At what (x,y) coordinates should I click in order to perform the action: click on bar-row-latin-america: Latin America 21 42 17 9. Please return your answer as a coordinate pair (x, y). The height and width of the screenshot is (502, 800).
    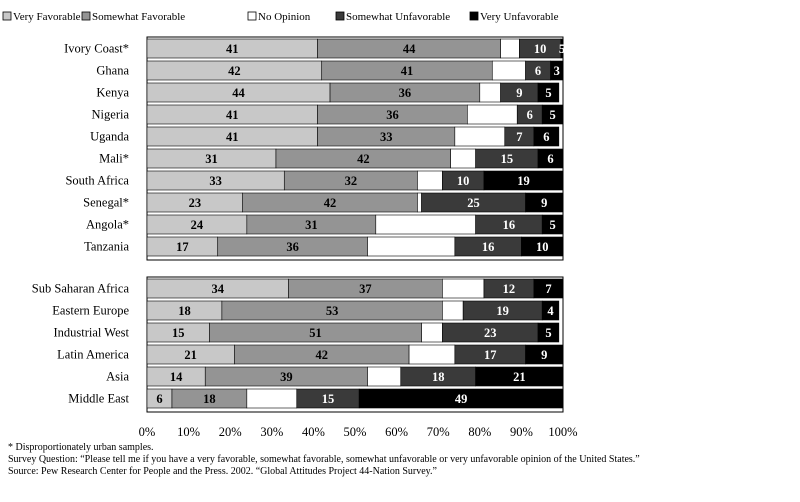
    Looking at the image, I should click on (310, 354).